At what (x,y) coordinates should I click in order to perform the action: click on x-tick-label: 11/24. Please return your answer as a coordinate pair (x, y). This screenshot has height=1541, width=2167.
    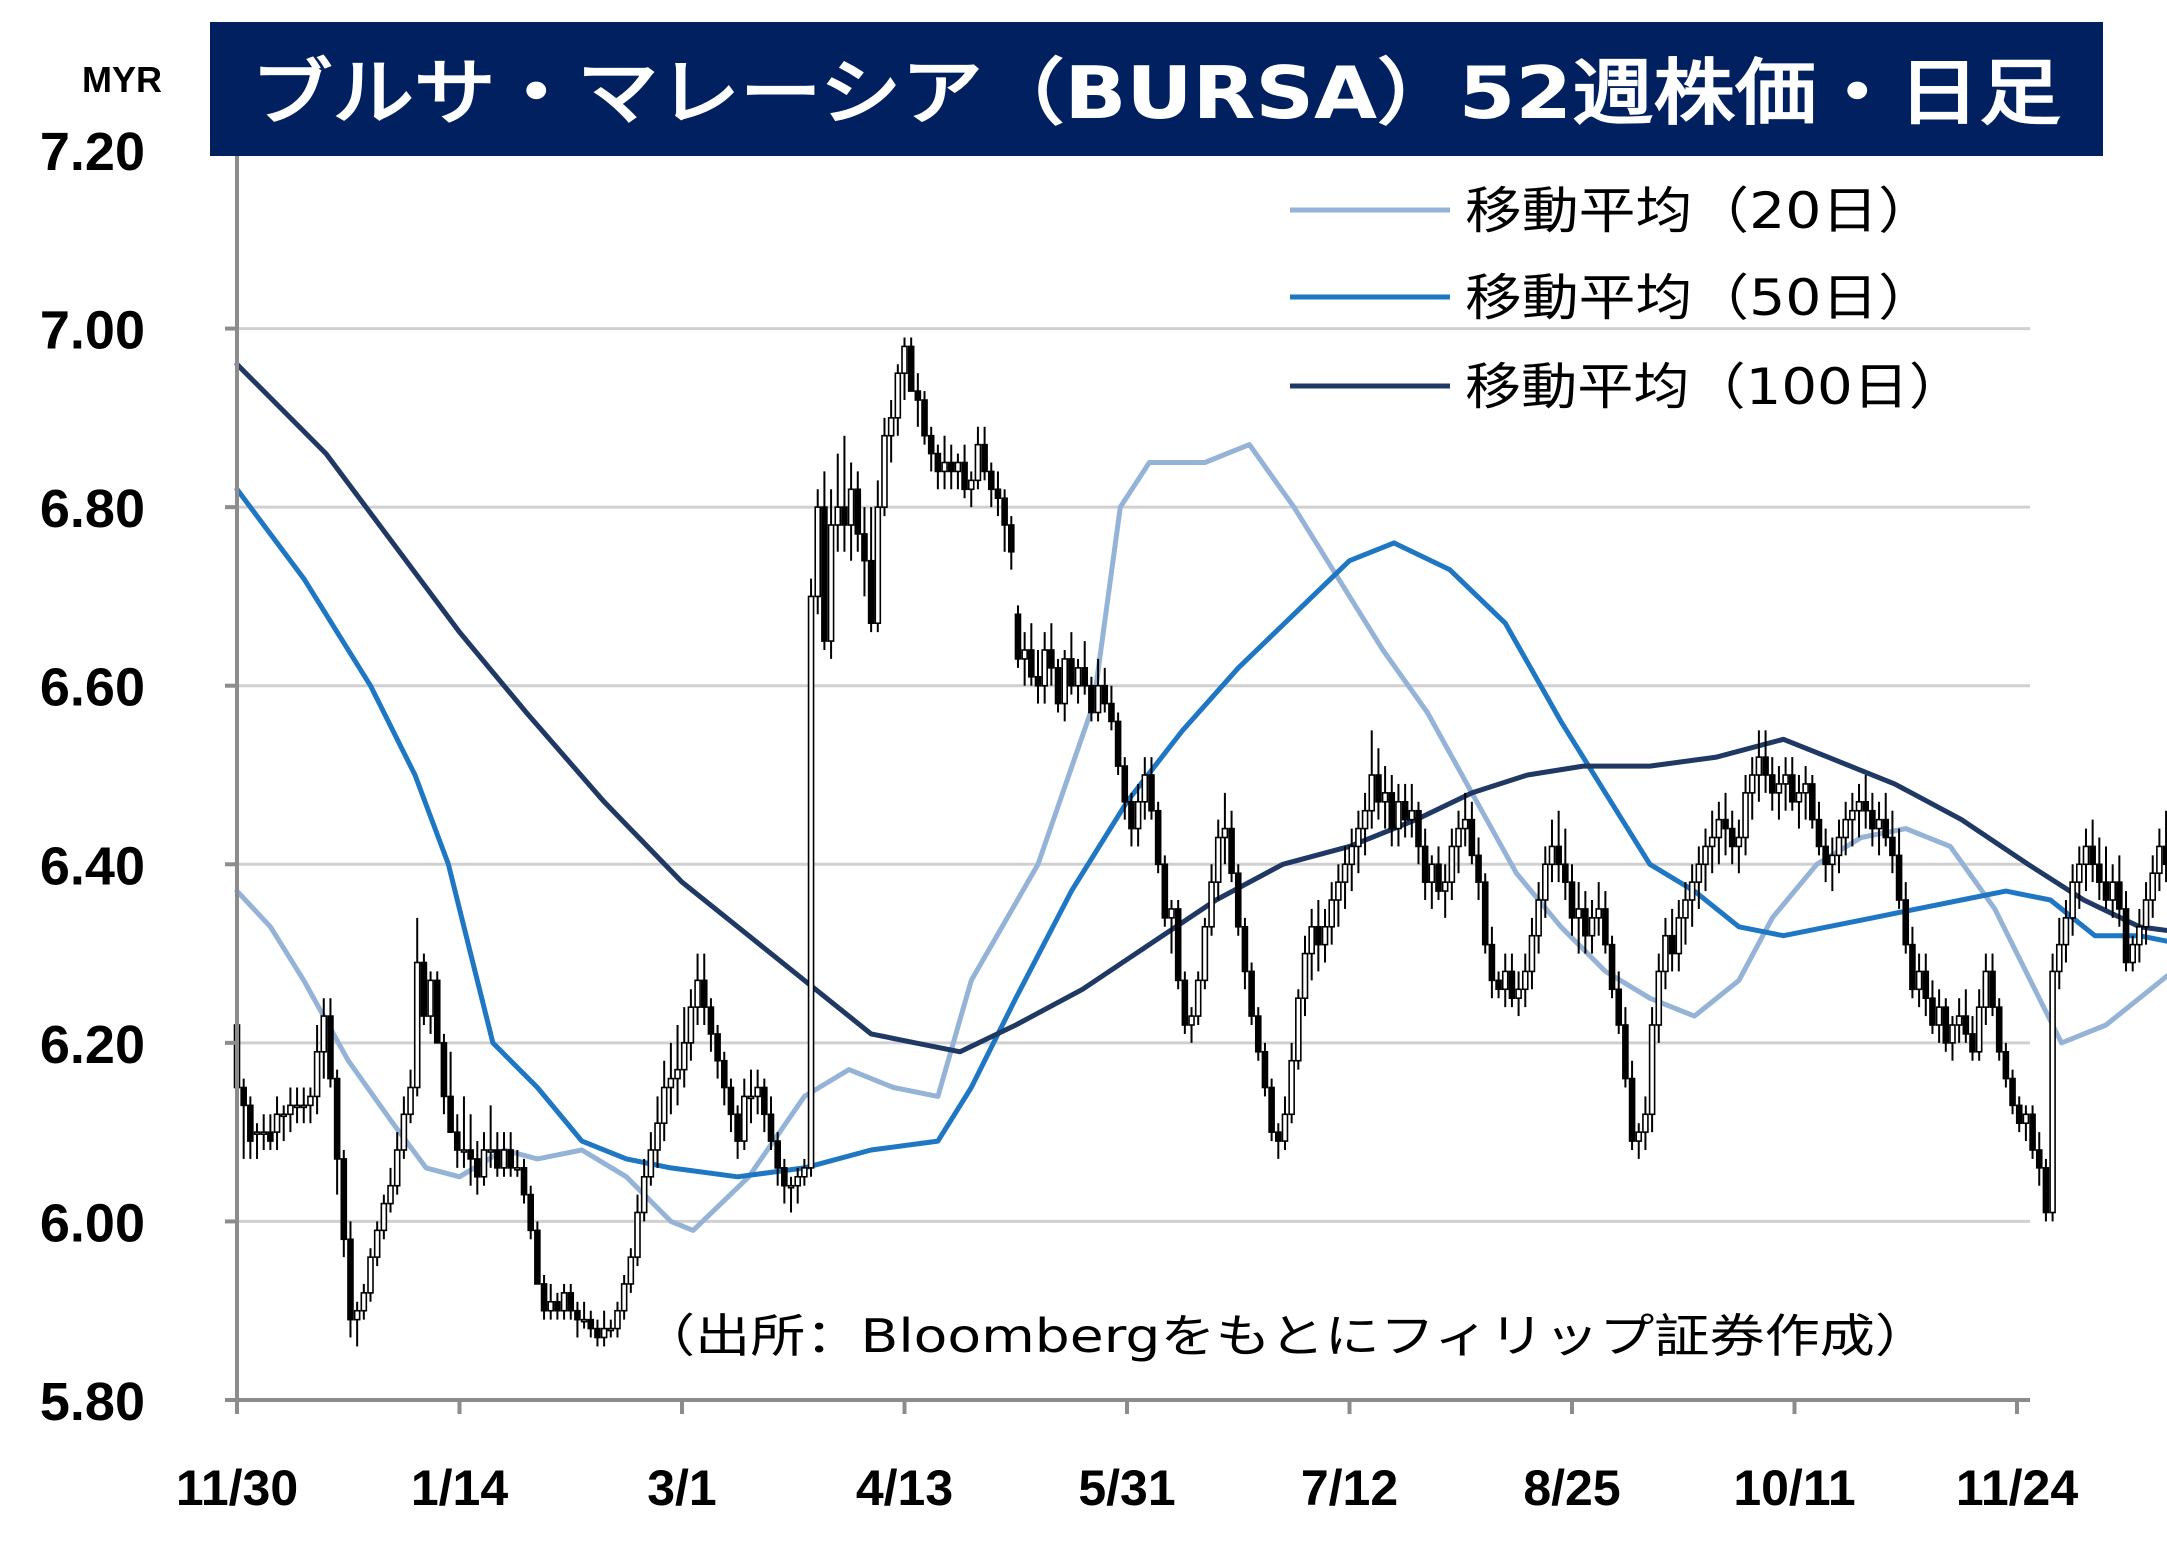
    Looking at the image, I should click on (2017, 1488).